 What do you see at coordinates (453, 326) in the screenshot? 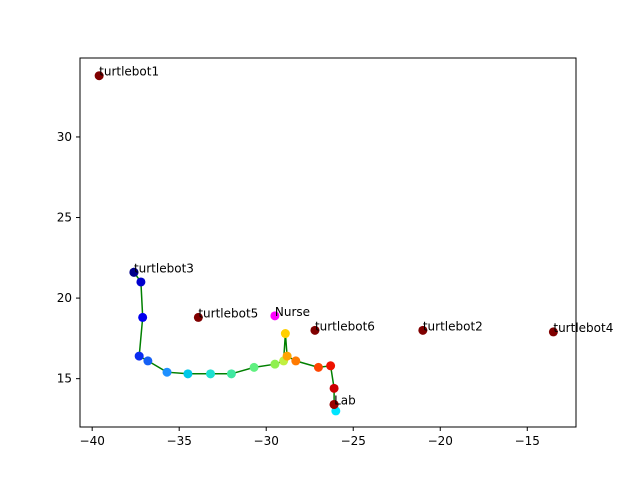
I see `location-label-turtlebot2: turtlebot2` at bounding box center [453, 326].